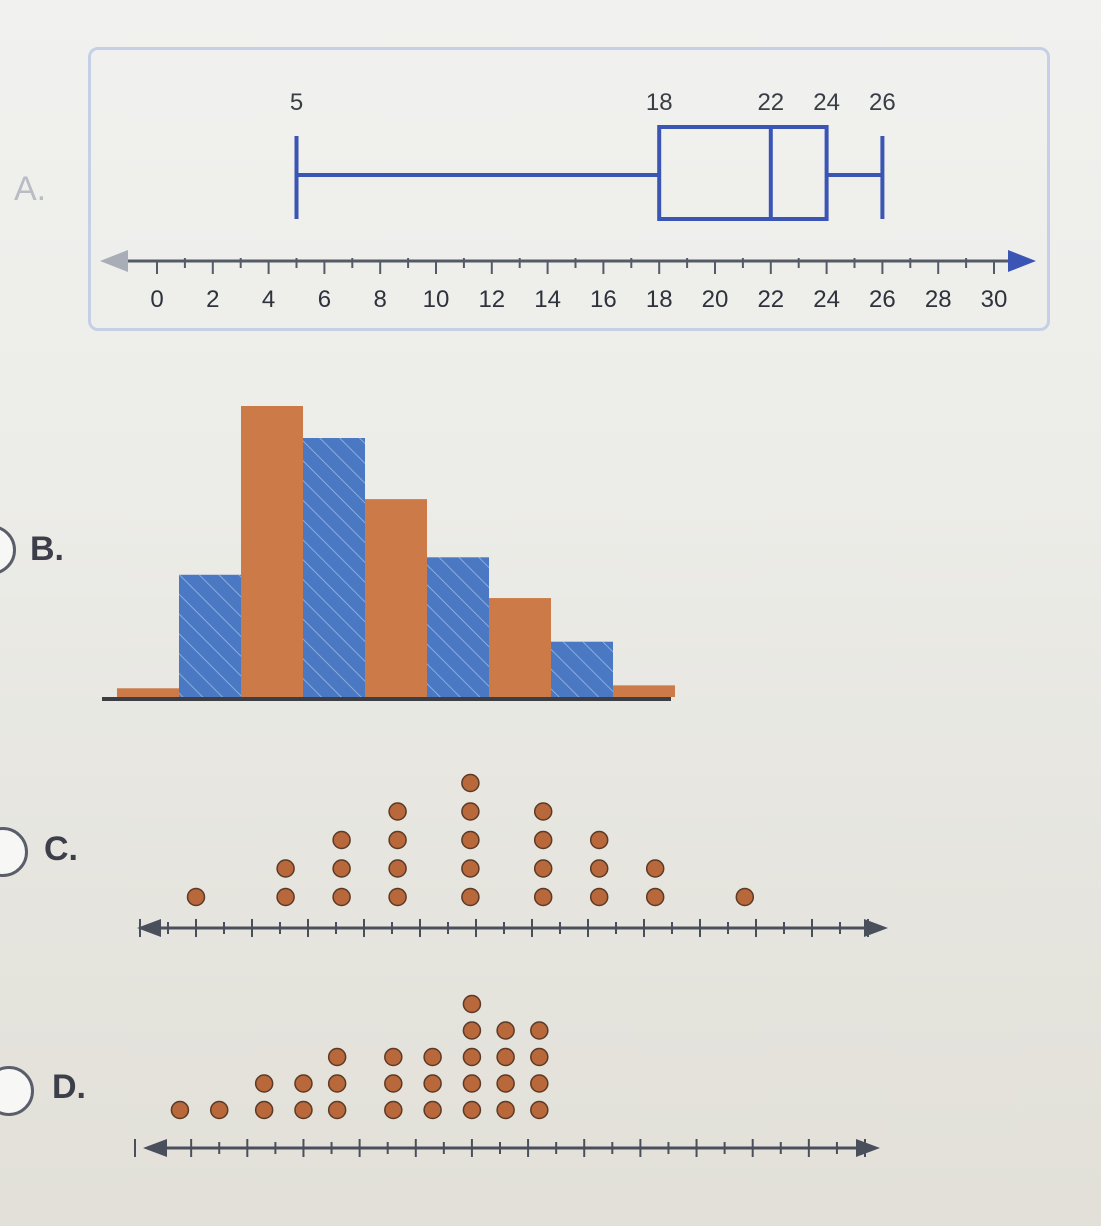 The height and width of the screenshot is (1226, 1101). I want to click on box-value-label: 18, so click(659, 102).